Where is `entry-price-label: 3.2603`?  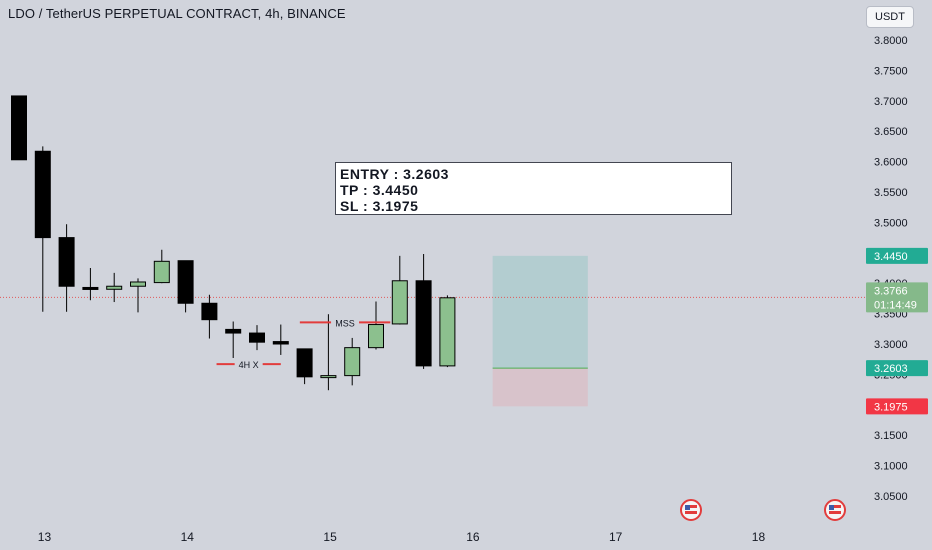 entry-price-label: 3.2603 is located at coordinates (891, 369).